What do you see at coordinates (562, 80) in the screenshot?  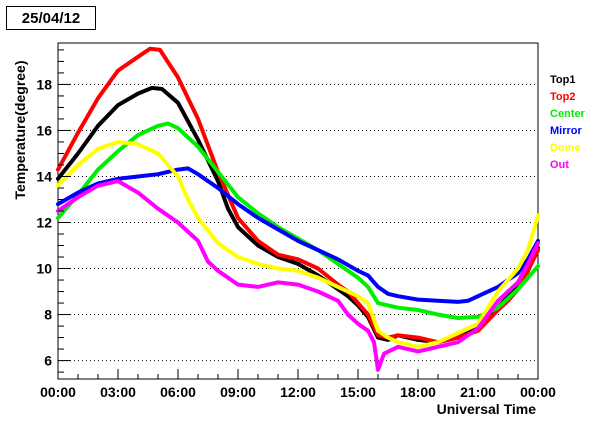 I see `legend-entry-top1: Top1` at bounding box center [562, 80].